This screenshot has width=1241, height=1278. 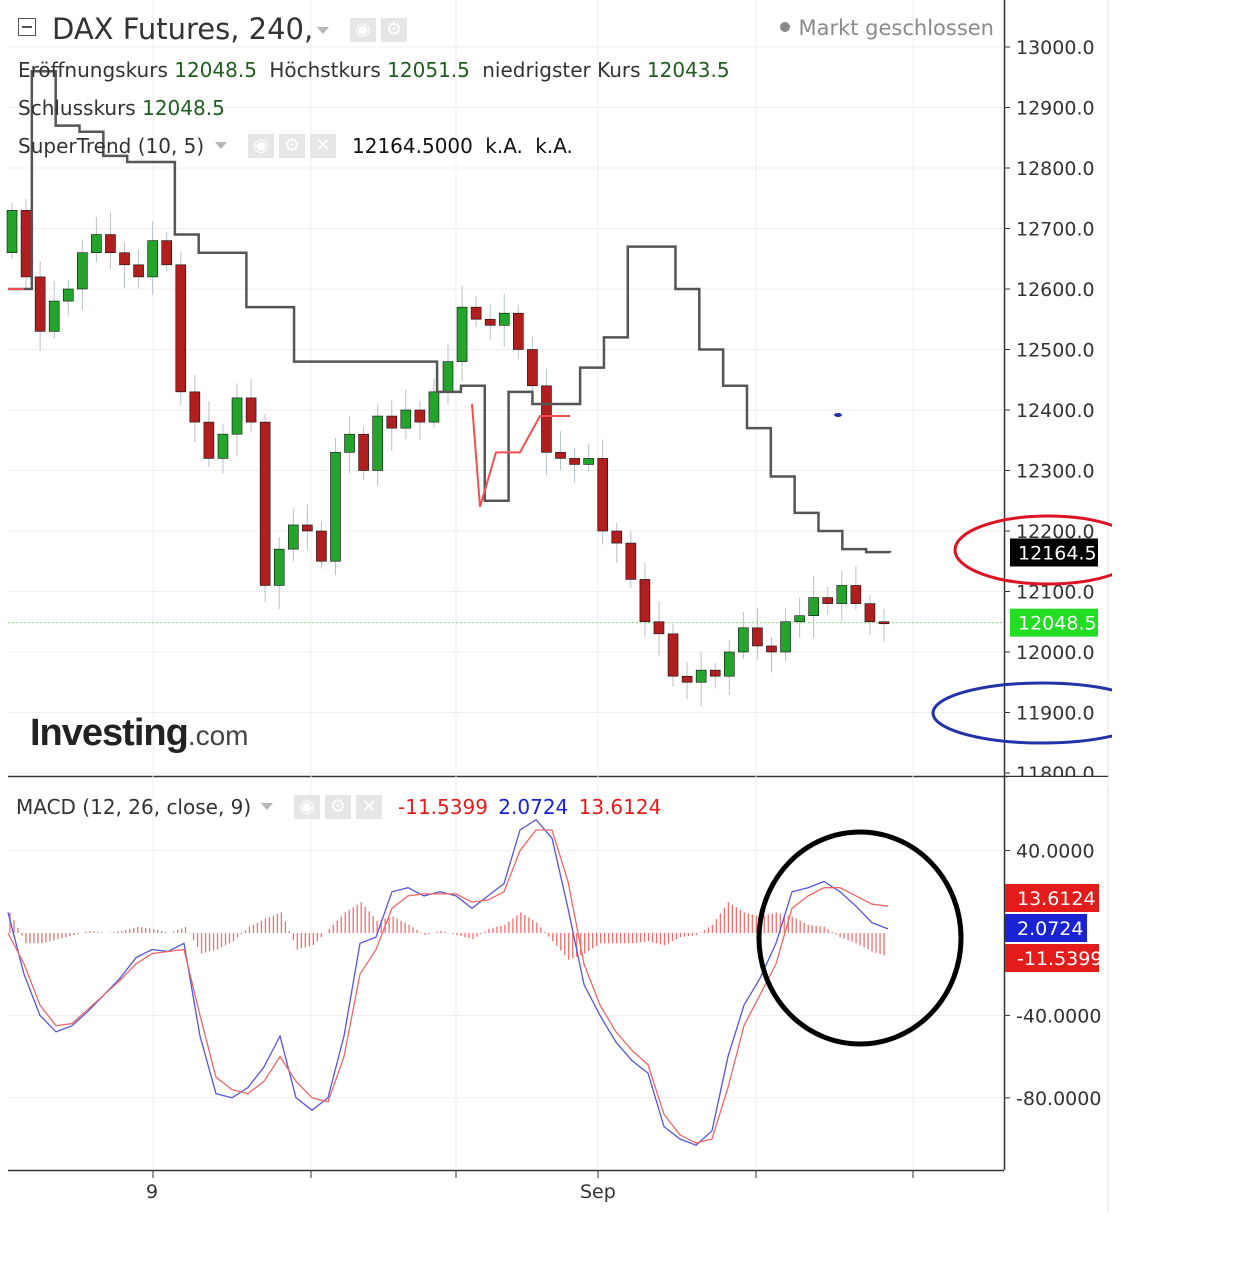 What do you see at coordinates (533, 807) in the screenshot?
I see `macd-line-value: 2.0724` at bounding box center [533, 807].